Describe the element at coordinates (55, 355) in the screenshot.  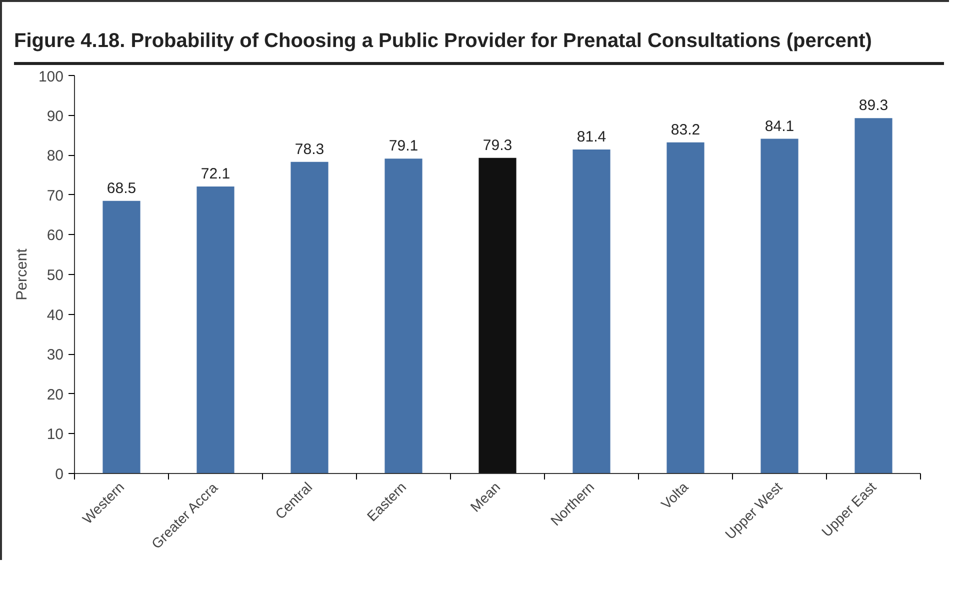
I see `y-tick-label: 30` at that location.